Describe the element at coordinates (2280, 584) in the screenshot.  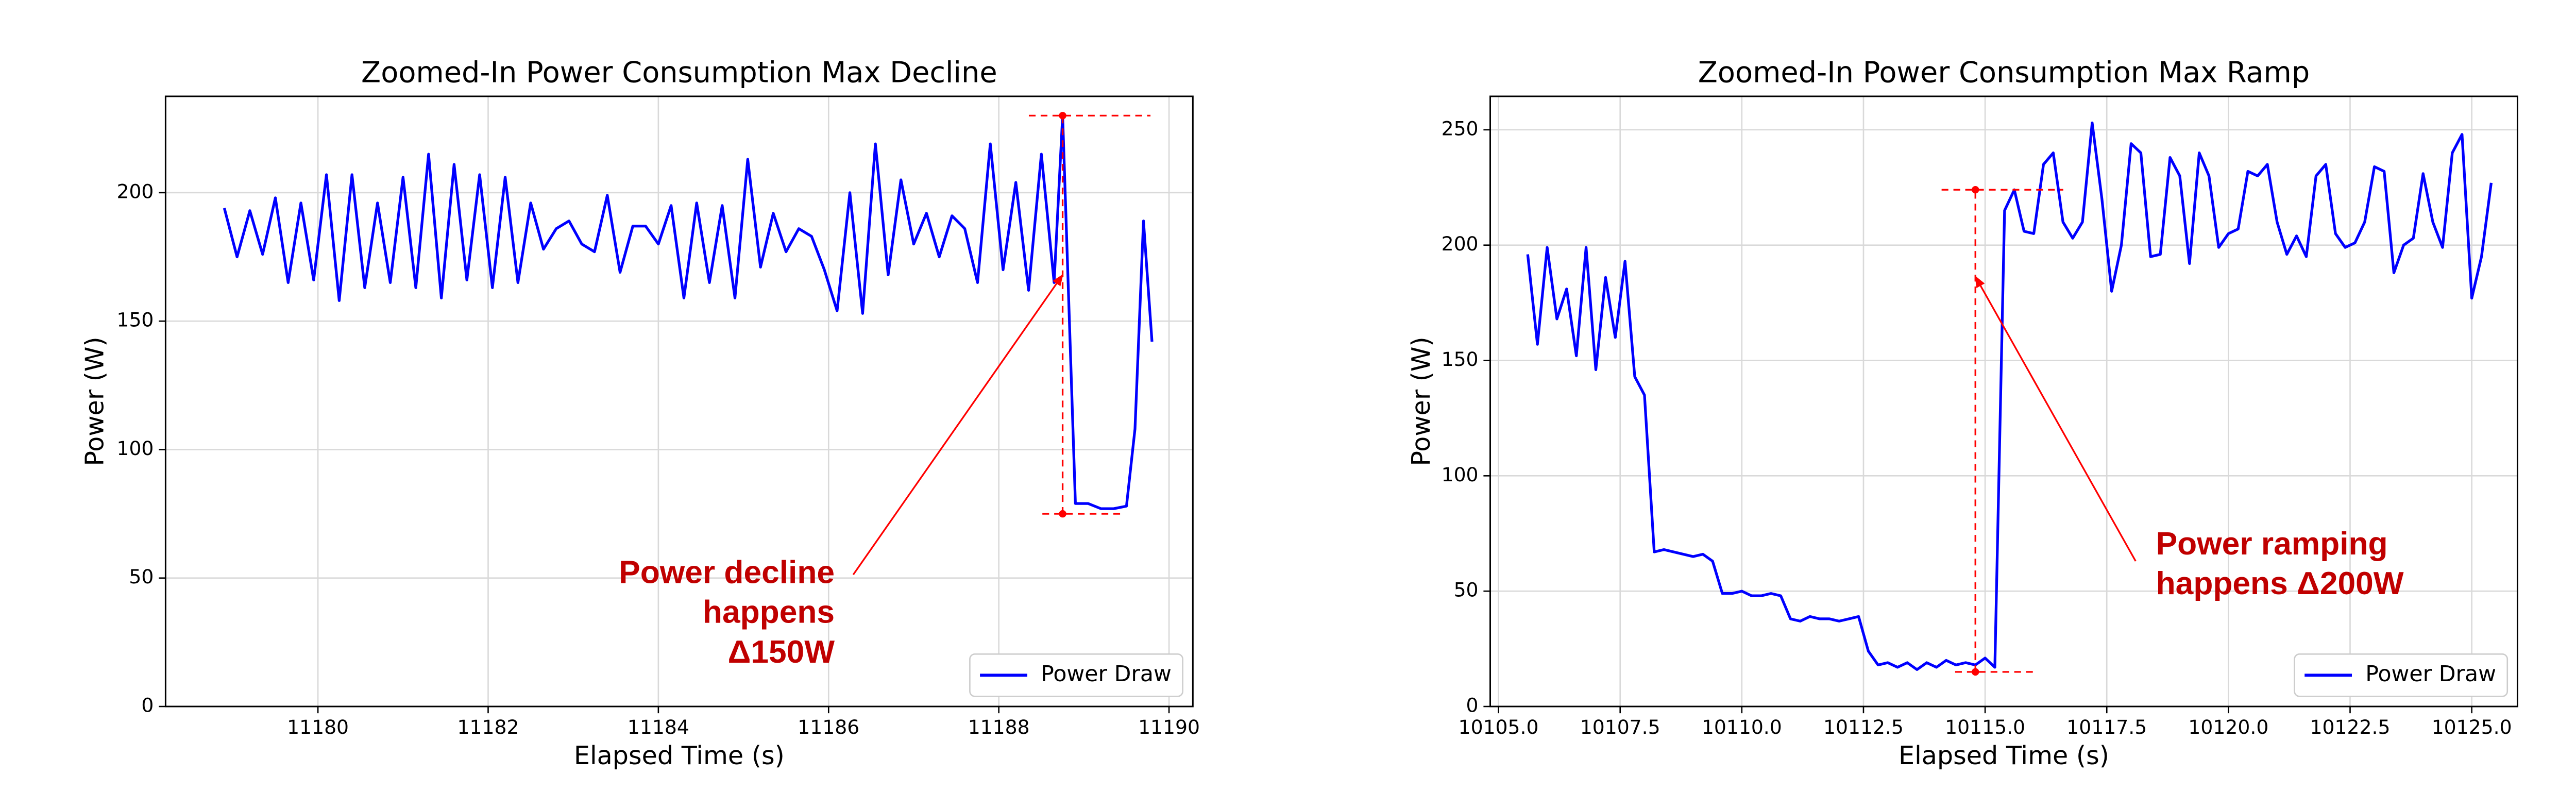
I see `annotation-text: happens Δ200W` at that location.